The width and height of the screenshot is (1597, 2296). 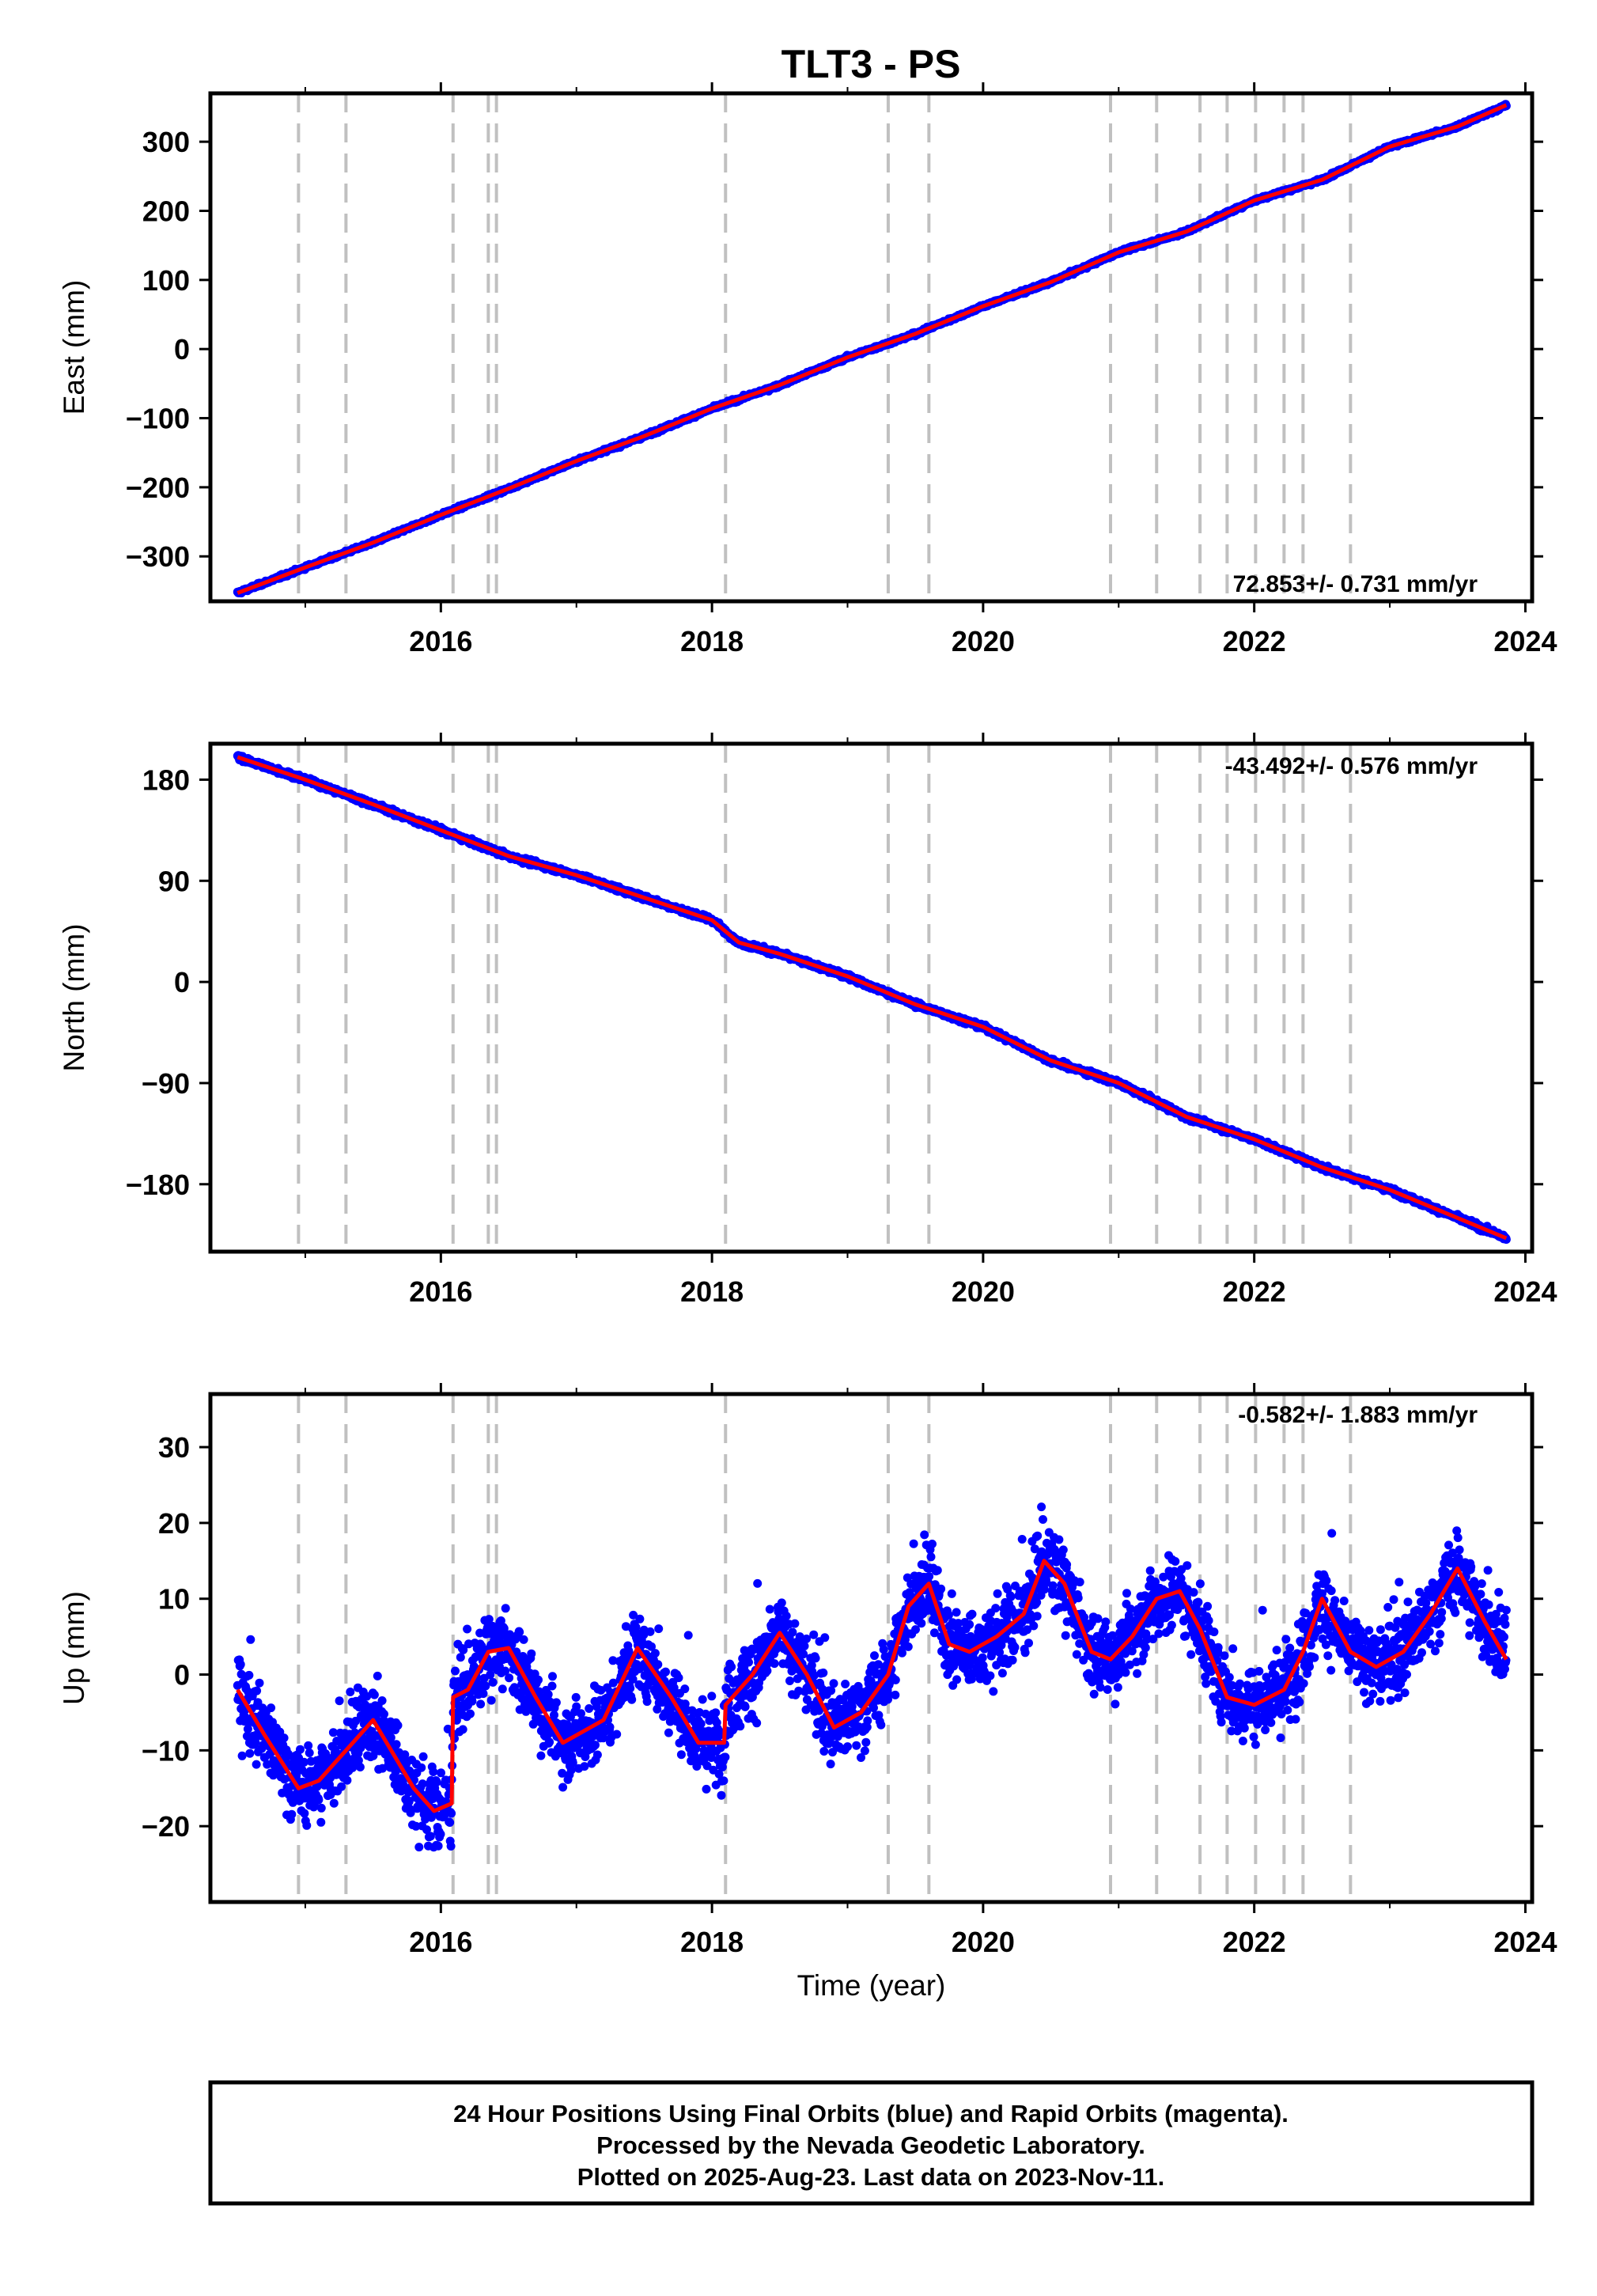 What do you see at coordinates (983, 641) in the screenshot?
I see `x-tick-label: 2020` at bounding box center [983, 641].